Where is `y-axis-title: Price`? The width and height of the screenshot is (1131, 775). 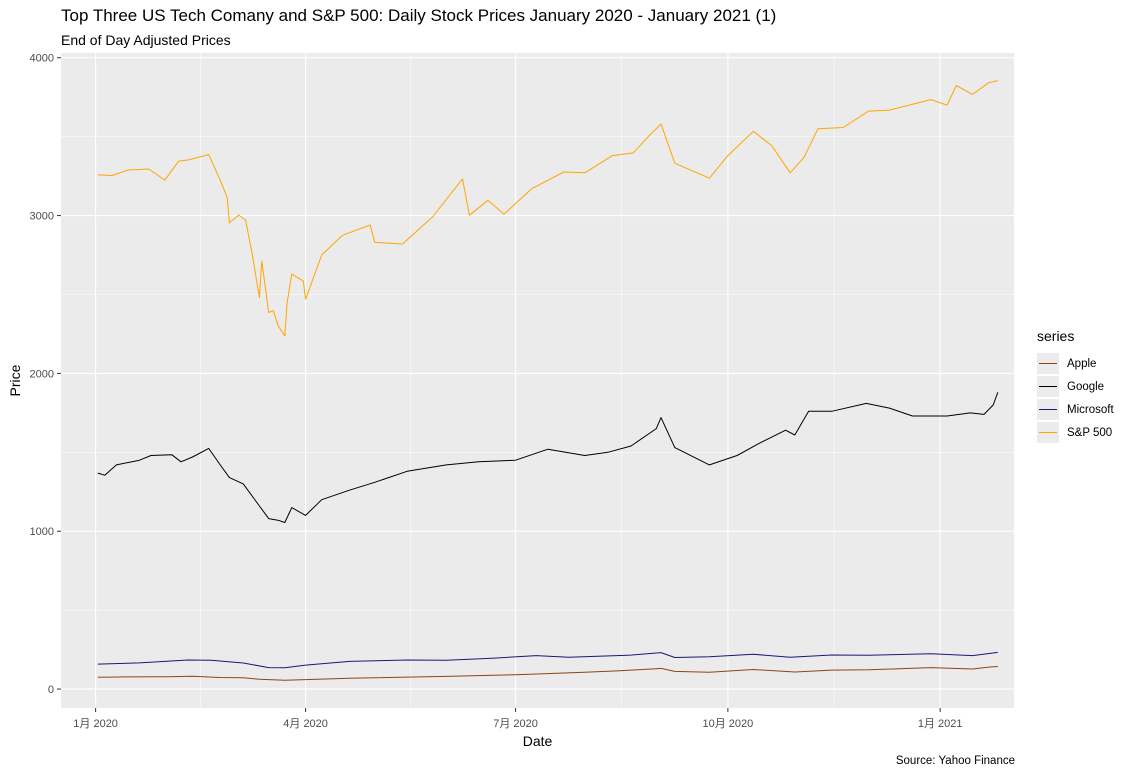
y-axis-title: Price is located at coordinates (15, 380).